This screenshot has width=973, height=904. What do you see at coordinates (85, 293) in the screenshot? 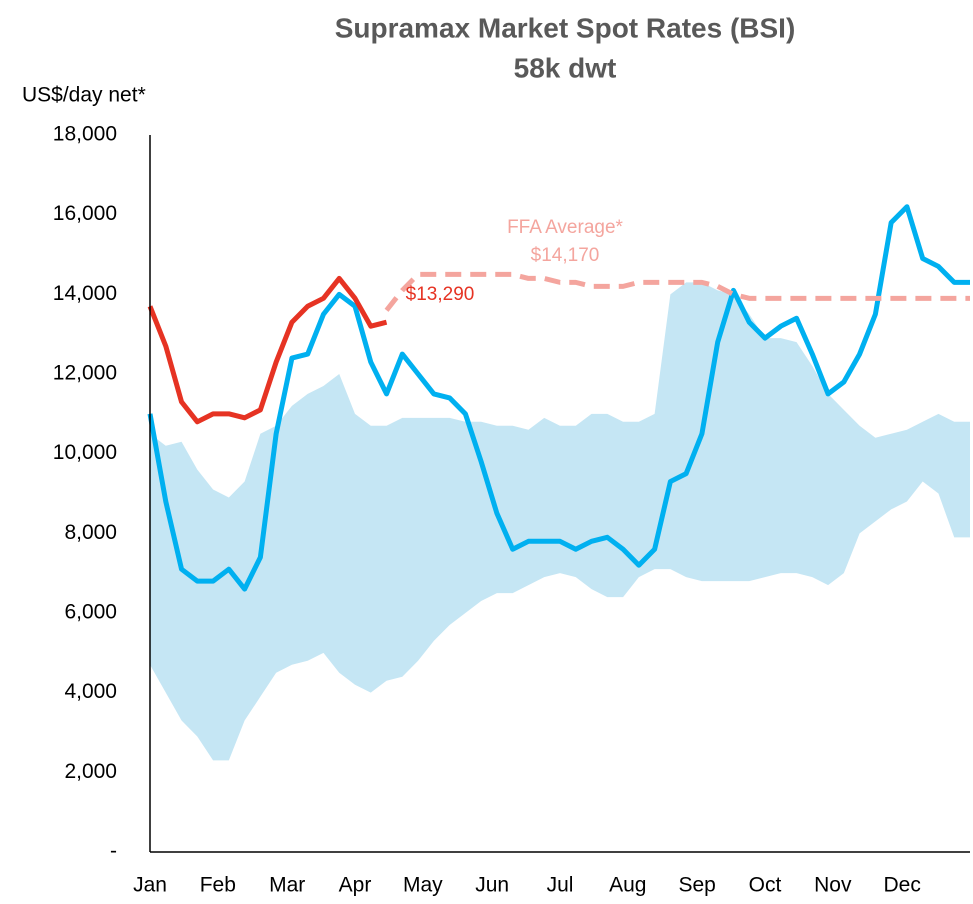
I see `y-tick-label: 14,000` at bounding box center [85, 293].